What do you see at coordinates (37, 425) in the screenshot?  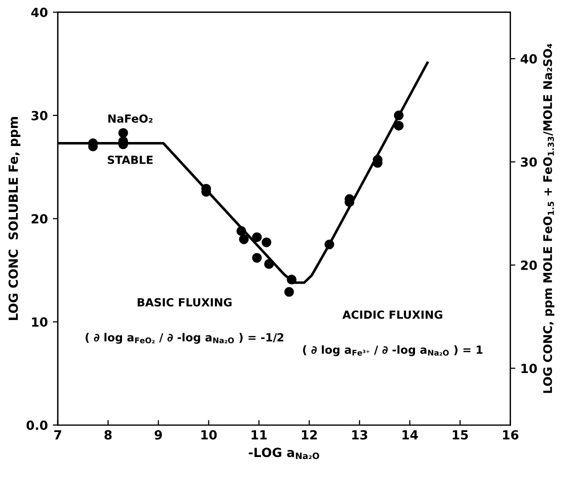 I see `y-tick-label: 0.0` at bounding box center [37, 425].